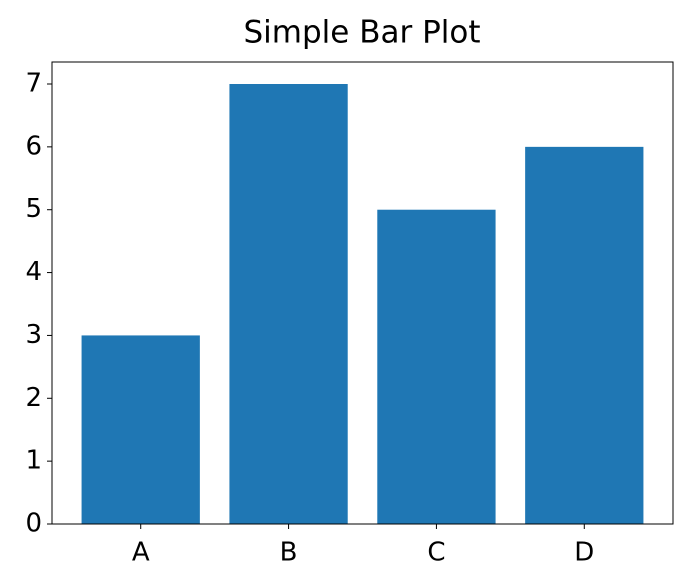 The image size is (693, 587). I want to click on x-tick-label: D, so click(584, 553).